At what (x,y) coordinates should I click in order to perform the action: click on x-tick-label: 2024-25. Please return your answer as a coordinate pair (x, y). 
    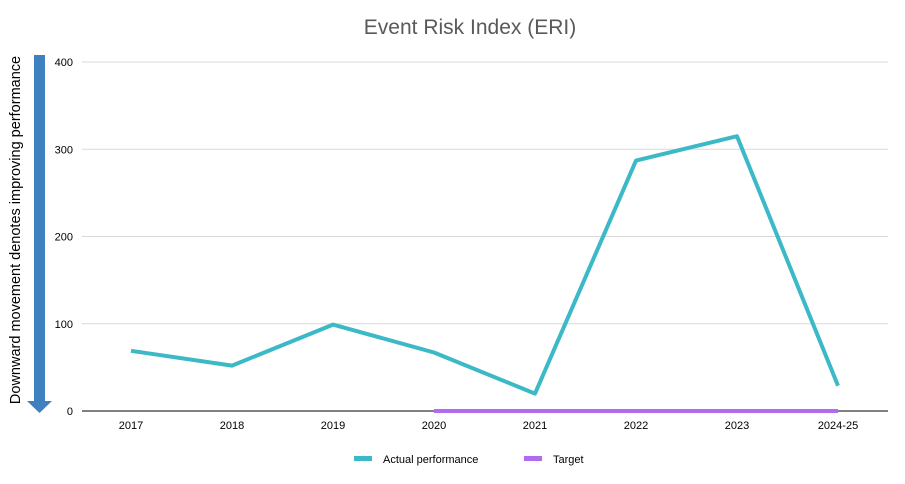
    Looking at the image, I should click on (838, 426).